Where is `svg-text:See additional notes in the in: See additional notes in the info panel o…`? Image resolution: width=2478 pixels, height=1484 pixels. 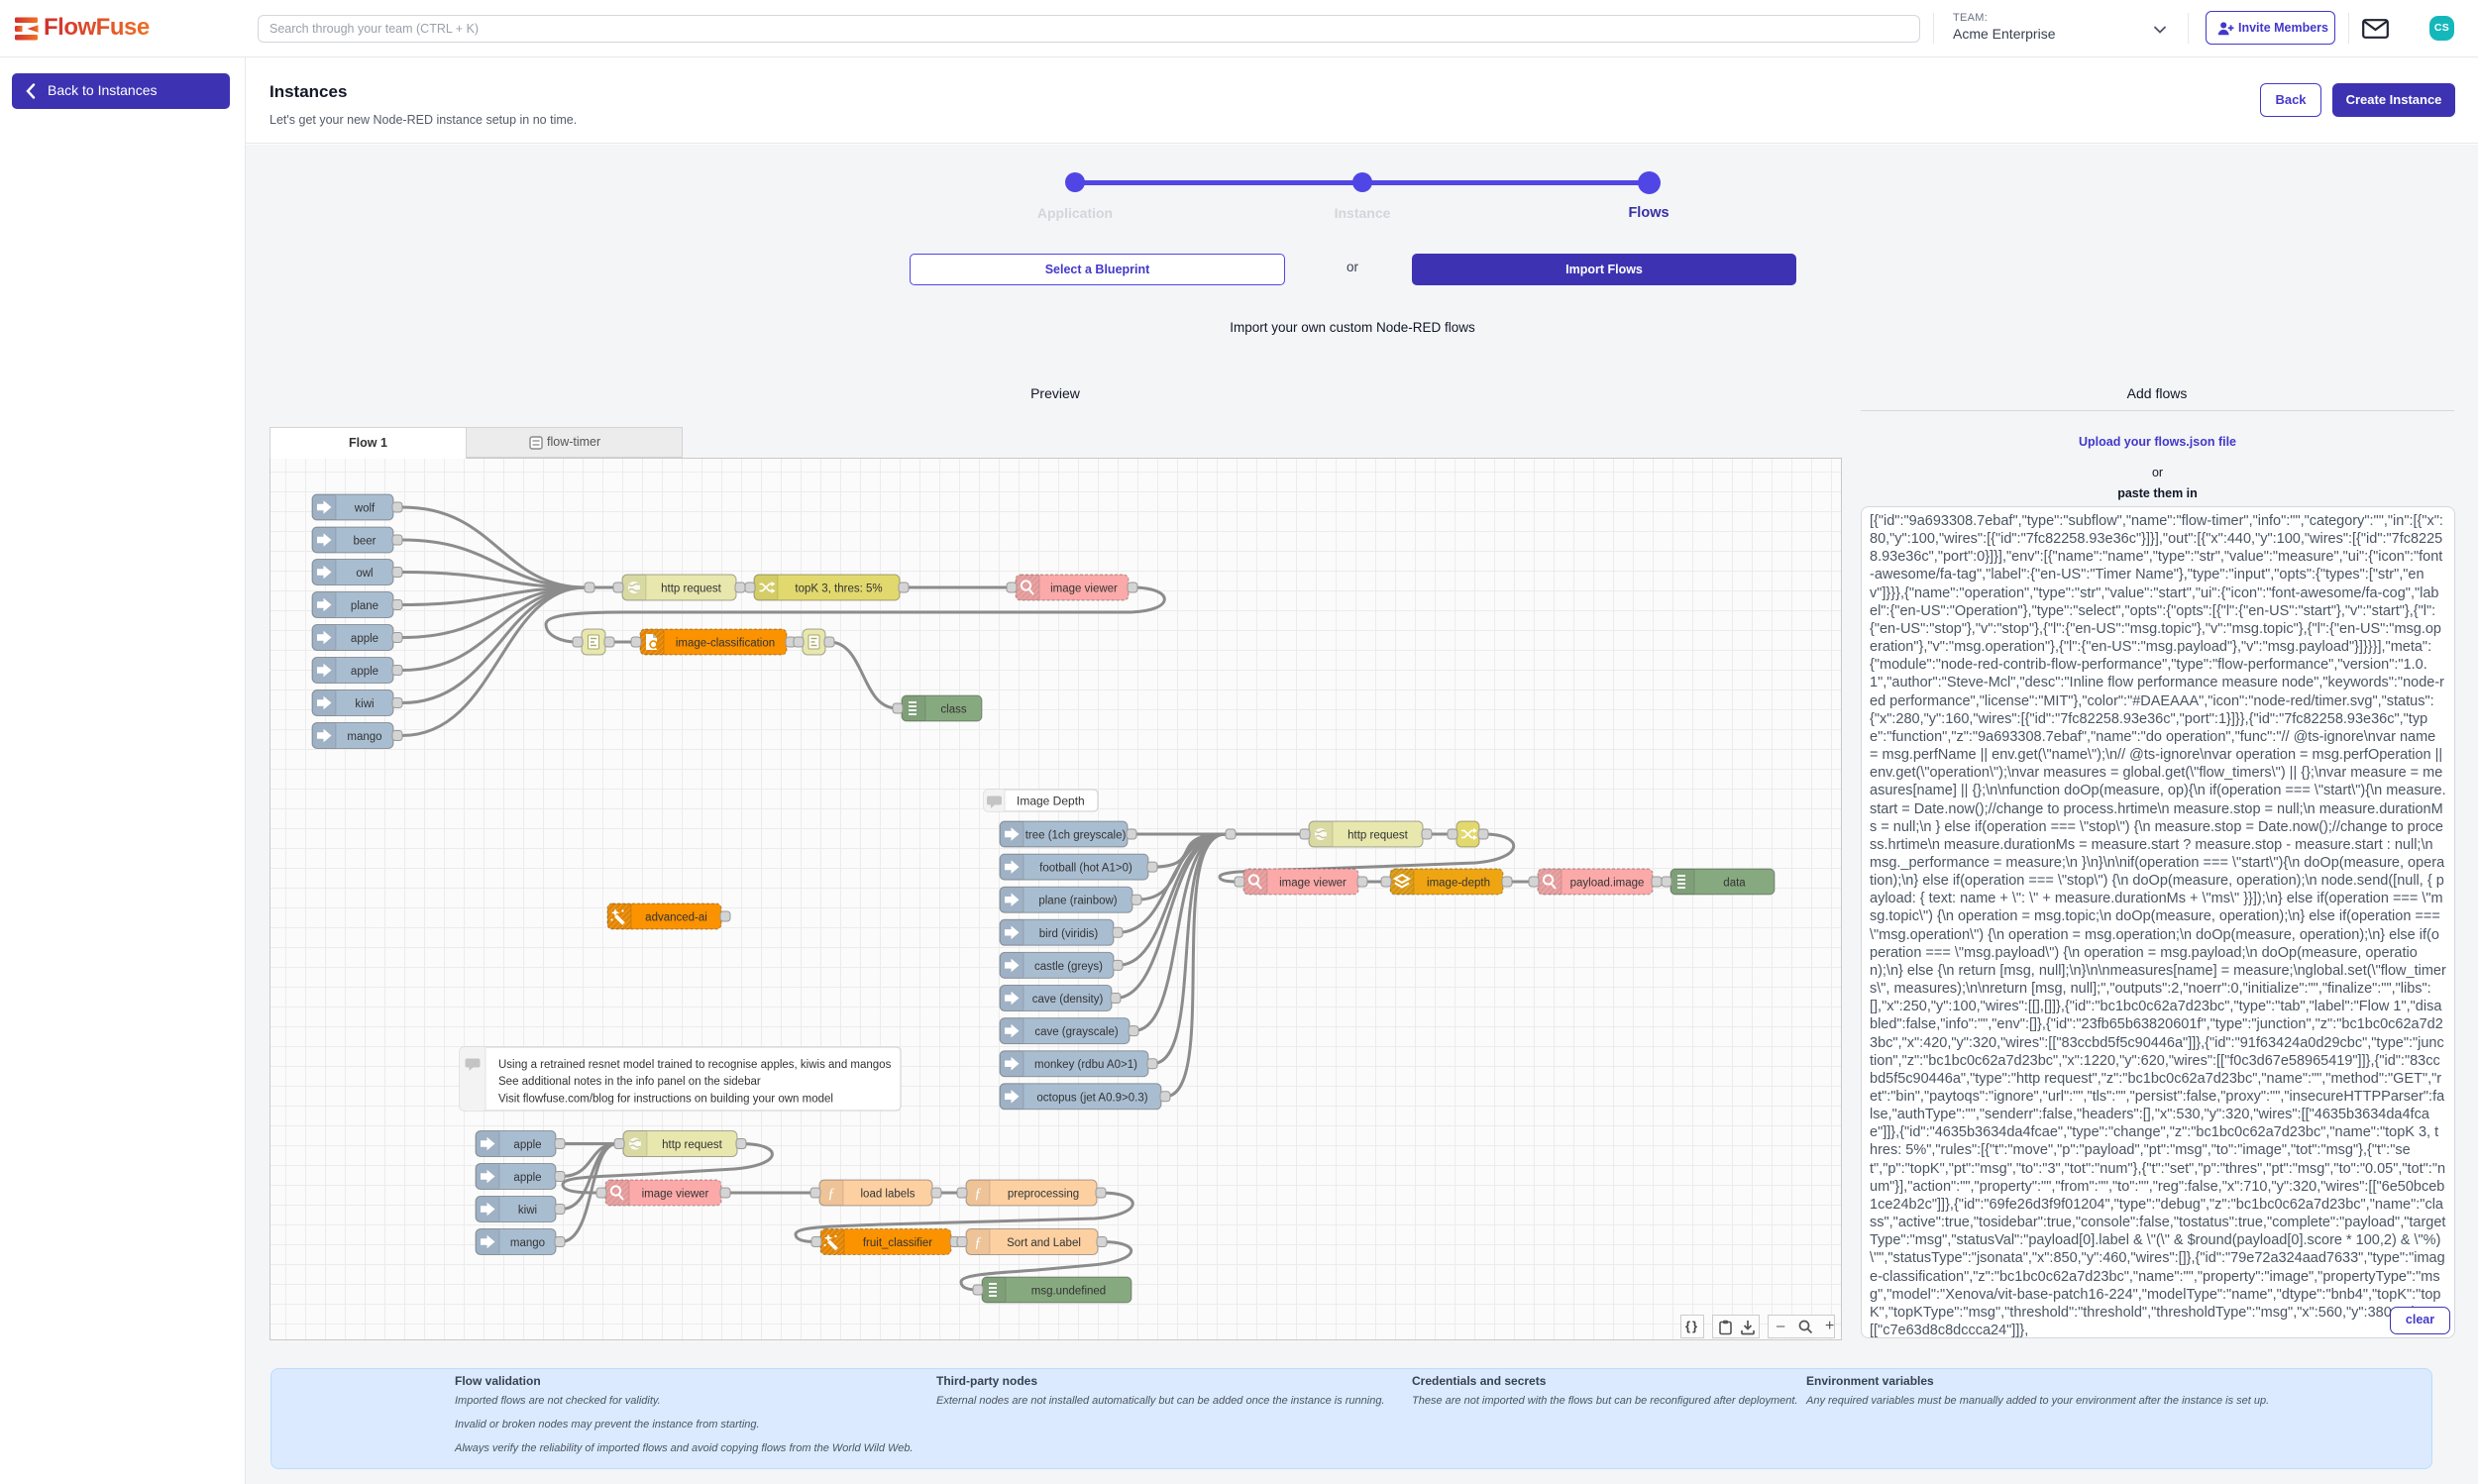
svg-text:See additional notes in the in: See additional notes in the info panel o… is located at coordinates (629, 1082).